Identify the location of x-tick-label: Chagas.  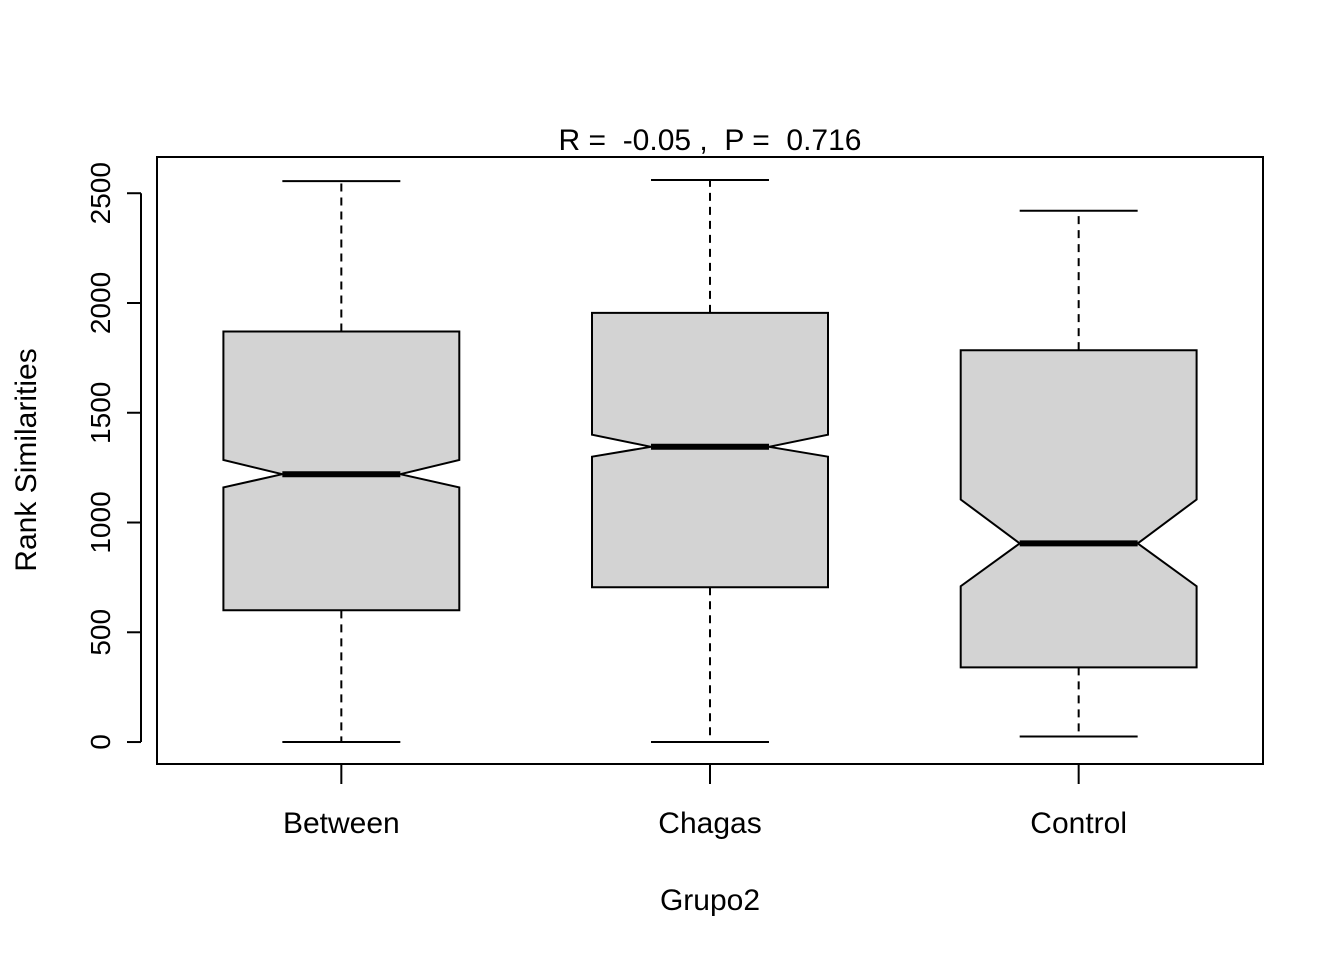
(709, 823).